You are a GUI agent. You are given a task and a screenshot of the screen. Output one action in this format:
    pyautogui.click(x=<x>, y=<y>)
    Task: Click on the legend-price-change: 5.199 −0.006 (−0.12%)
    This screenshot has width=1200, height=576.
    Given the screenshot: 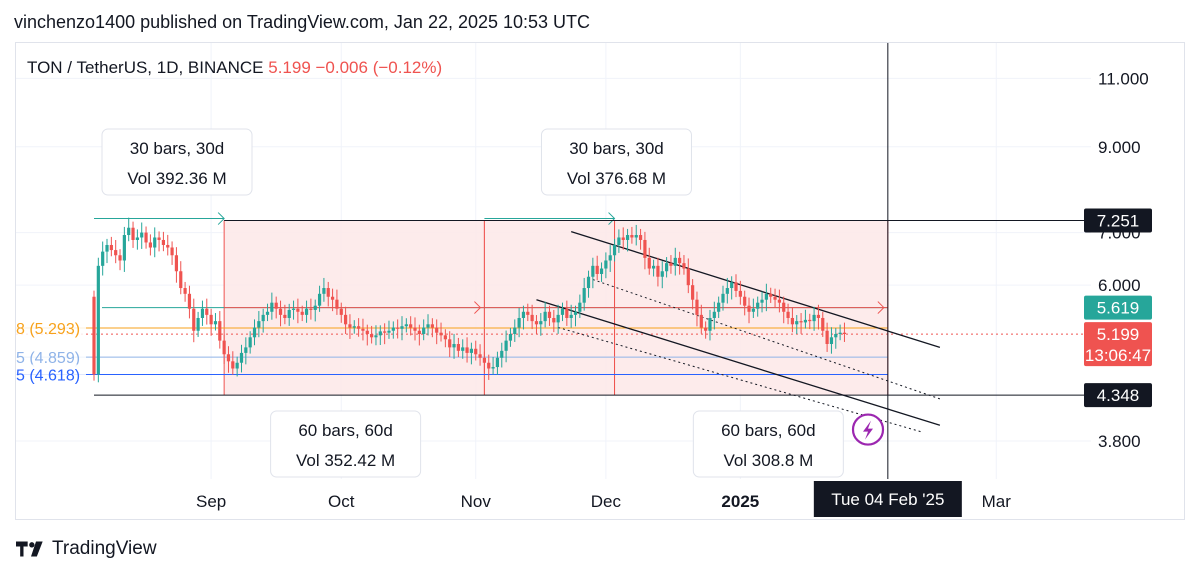 What is the action you would take?
    pyautogui.click(x=355, y=67)
    